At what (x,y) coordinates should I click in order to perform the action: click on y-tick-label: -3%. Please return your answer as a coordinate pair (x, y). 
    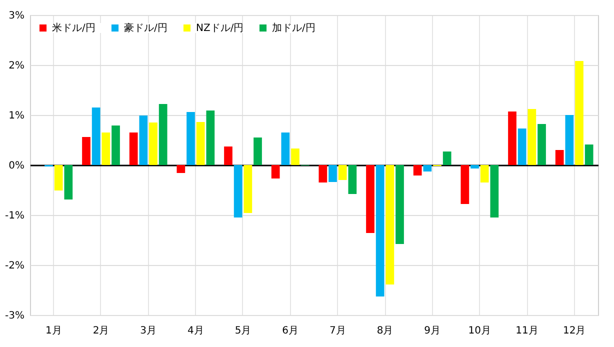
    Looking at the image, I should click on (14, 316).